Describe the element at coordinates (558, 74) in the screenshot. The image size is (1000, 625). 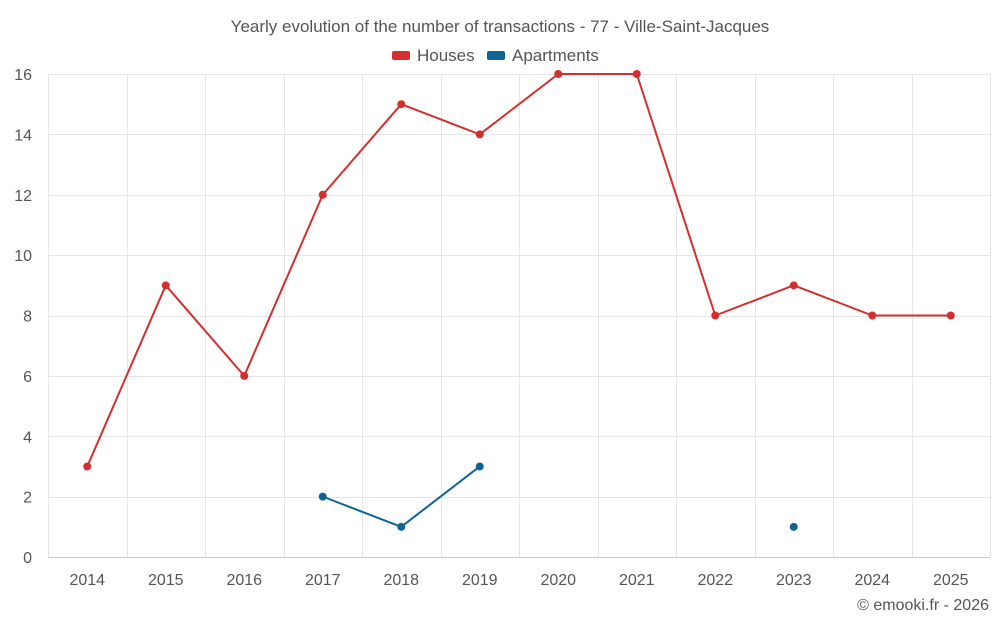
I see `houses-point-2020` at that location.